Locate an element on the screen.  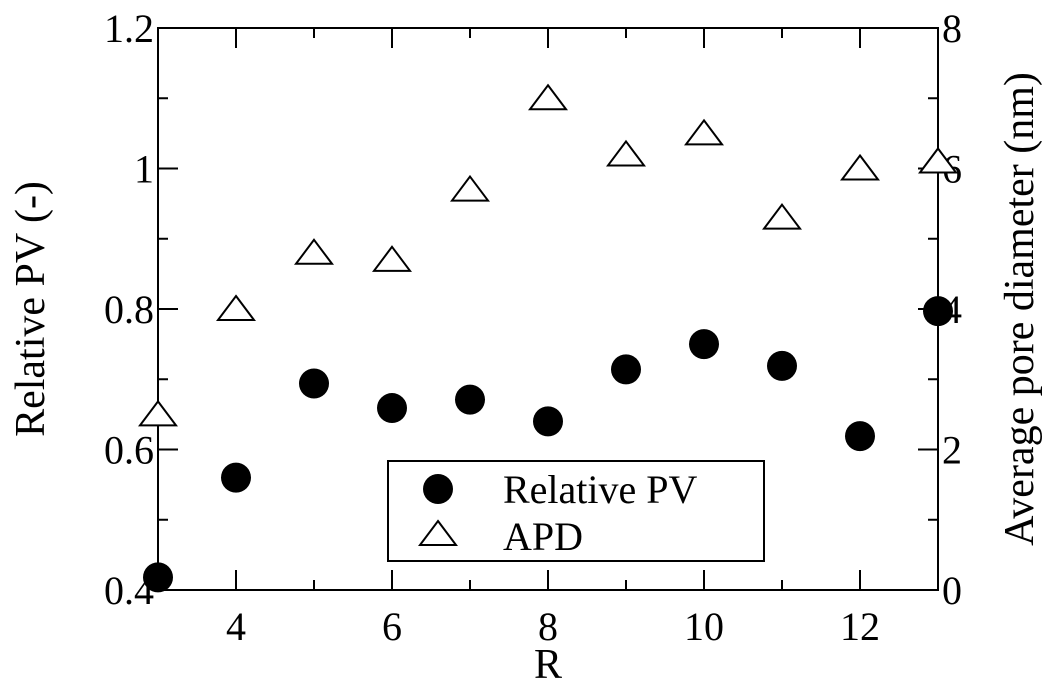
x-tick-label: 8 is located at coordinates (548, 626).